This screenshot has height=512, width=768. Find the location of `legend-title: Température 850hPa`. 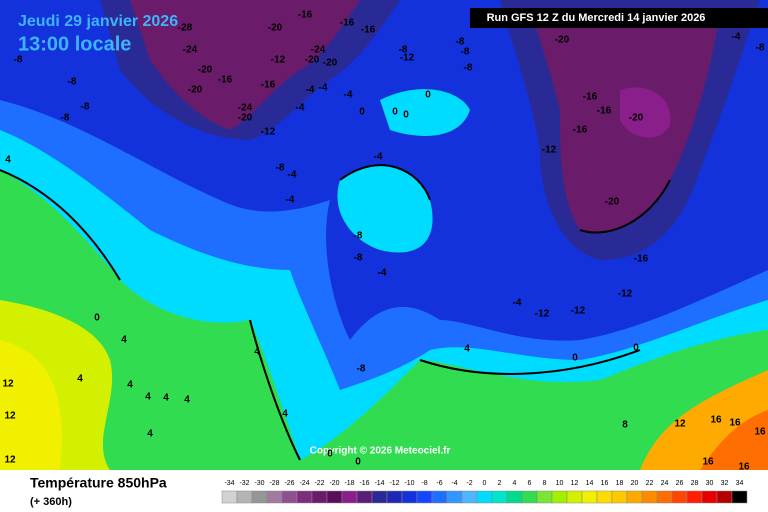

legend-title: Température 850hPa is located at coordinates (98, 483).